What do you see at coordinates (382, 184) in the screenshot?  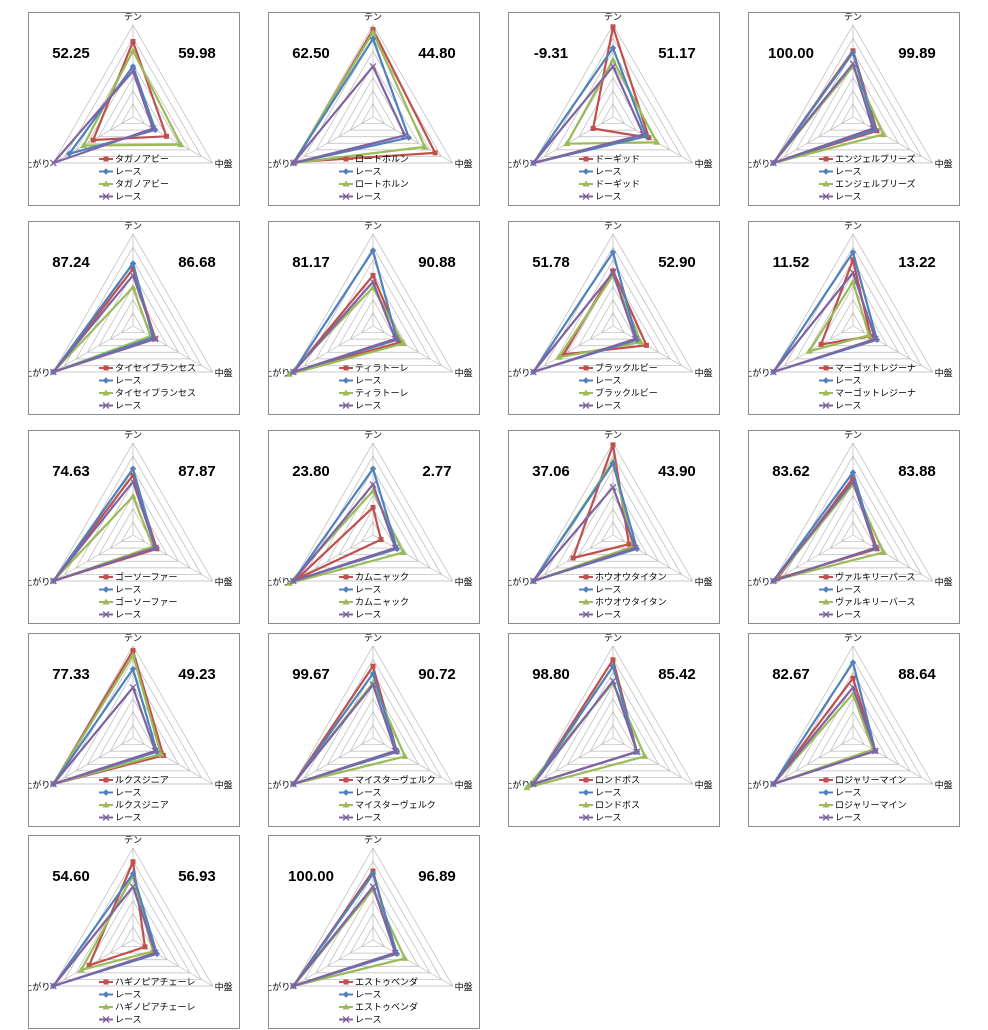 I see `legend-entry: ロートホルン` at bounding box center [382, 184].